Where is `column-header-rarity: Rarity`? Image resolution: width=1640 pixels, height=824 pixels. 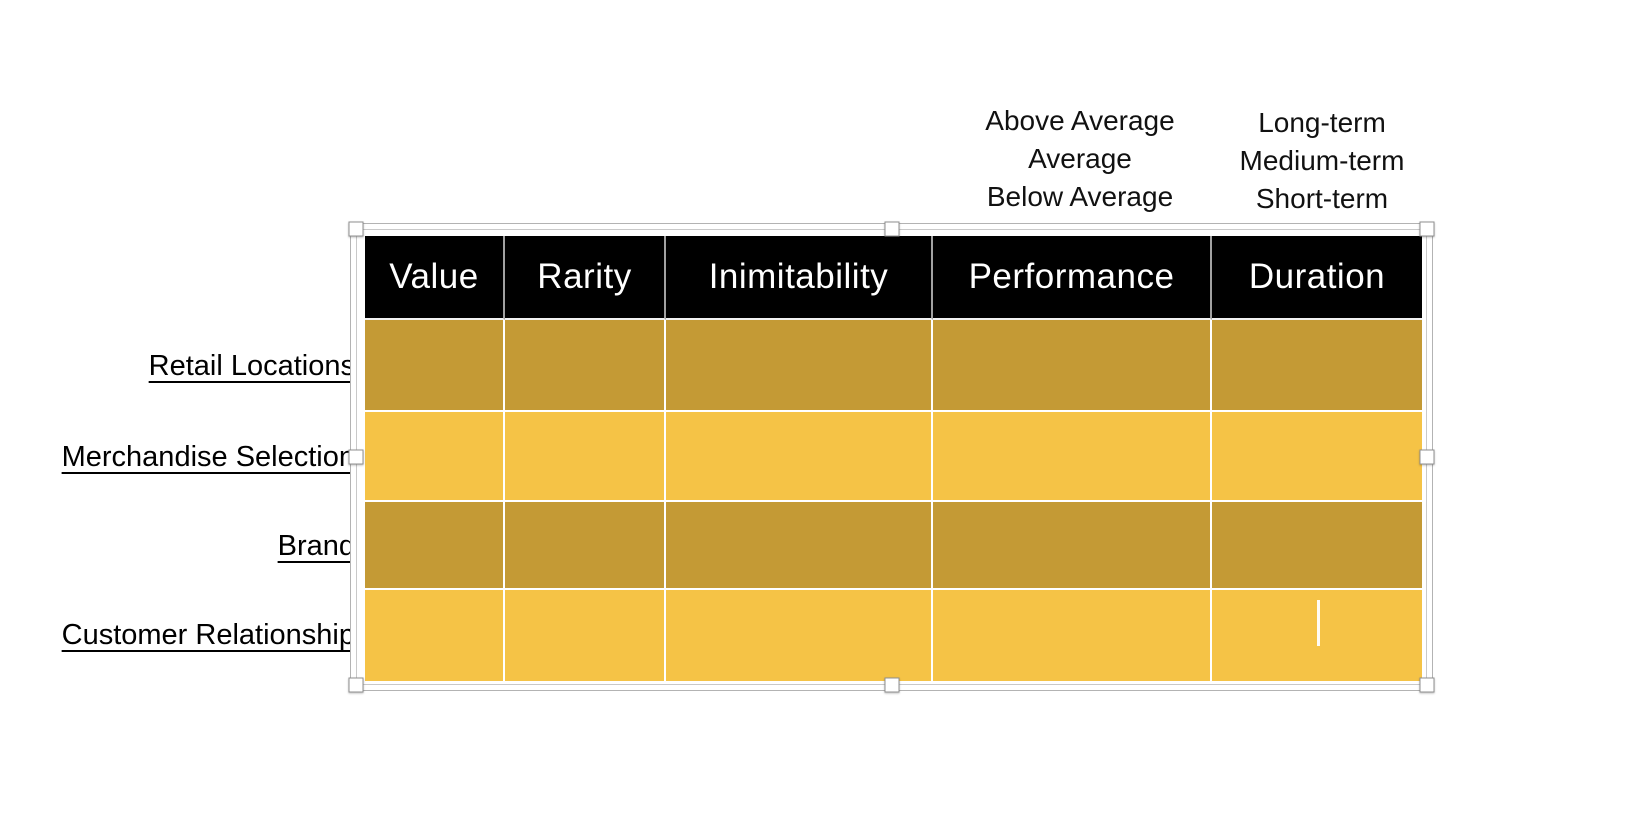 column-header-rarity: Rarity is located at coordinates (585, 278).